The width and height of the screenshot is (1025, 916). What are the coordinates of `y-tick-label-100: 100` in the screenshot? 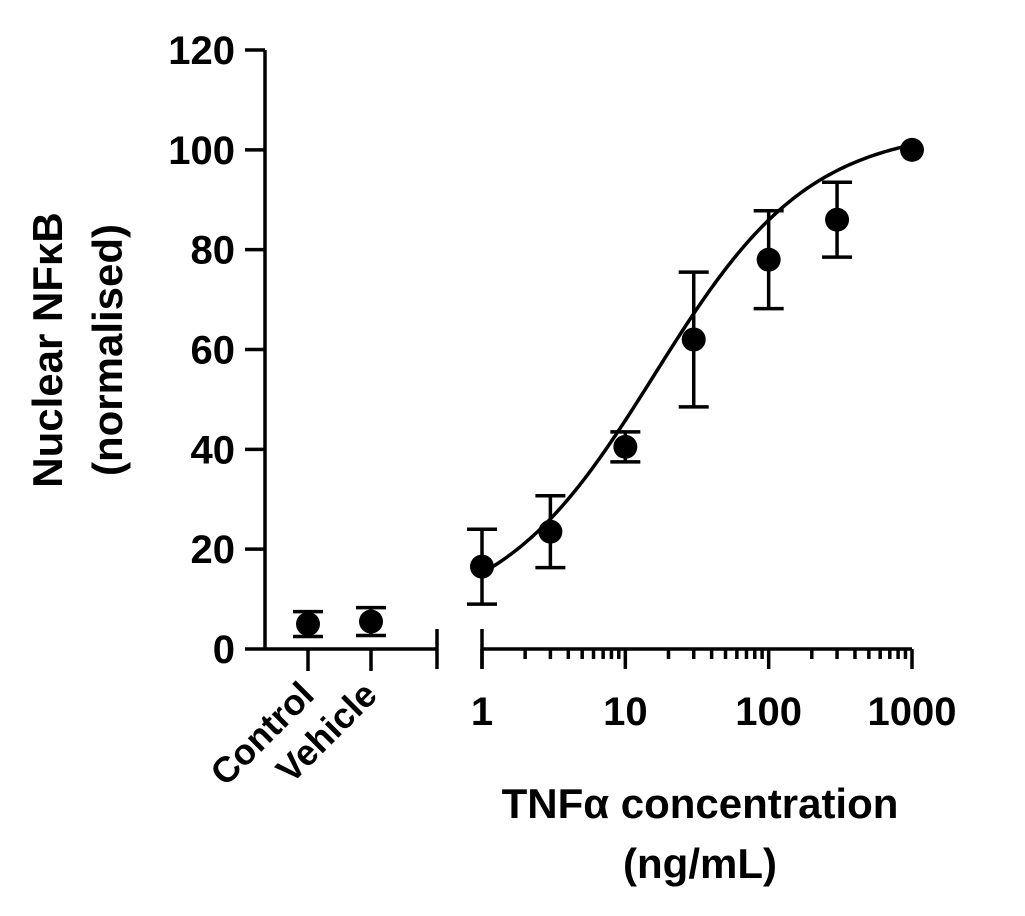 It's located at (201, 151).